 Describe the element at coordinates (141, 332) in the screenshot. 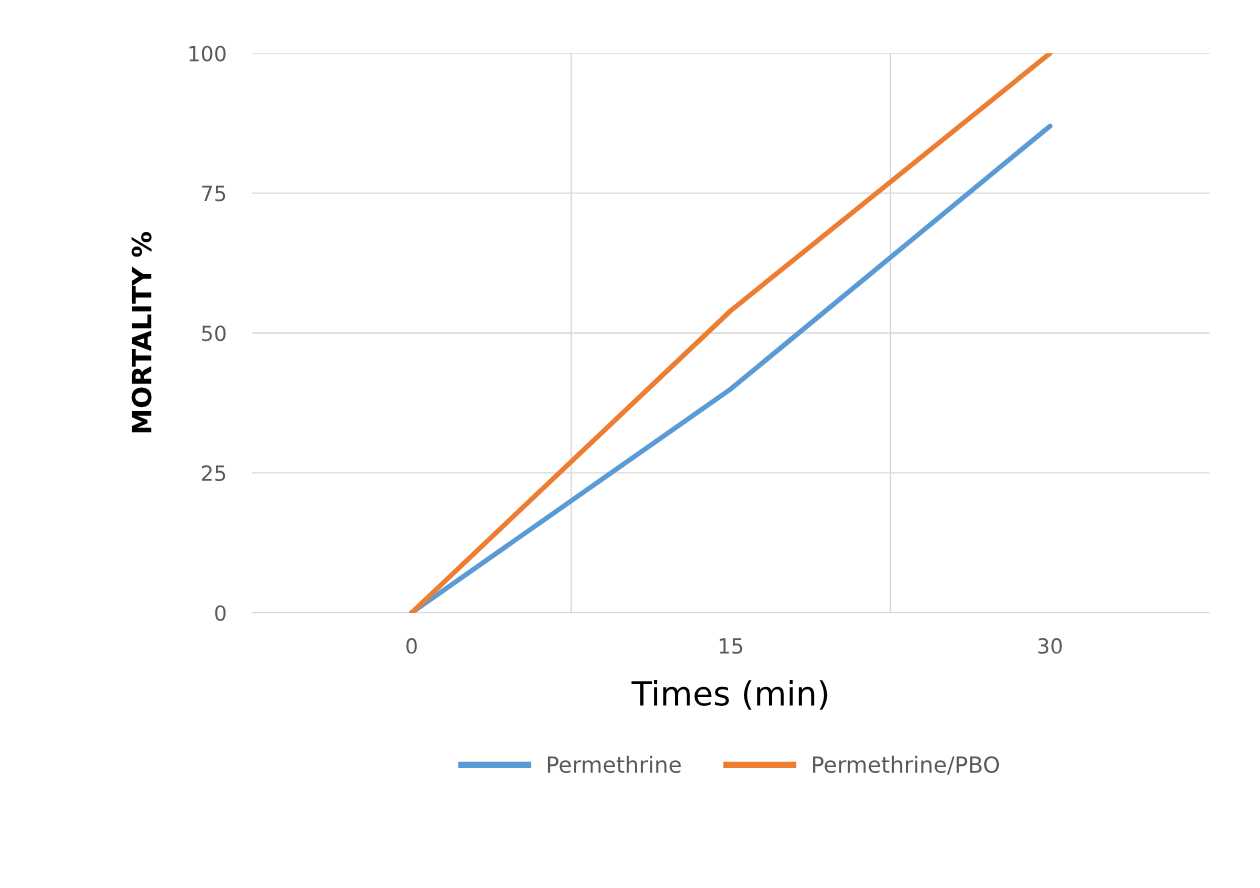

I see `y-axis-title: MORTALITY %` at that location.